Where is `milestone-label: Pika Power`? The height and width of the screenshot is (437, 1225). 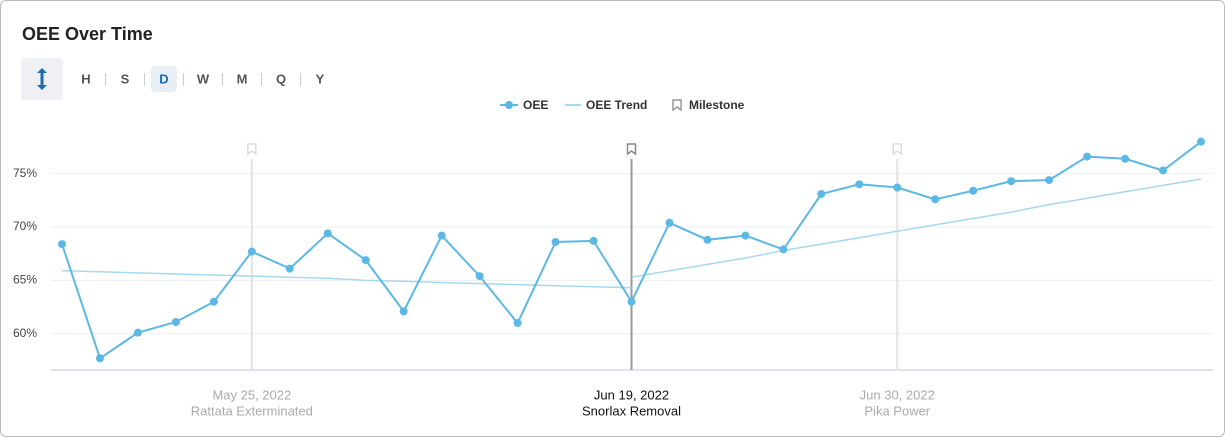 milestone-label: Pika Power is located at coordinates (897, 410).